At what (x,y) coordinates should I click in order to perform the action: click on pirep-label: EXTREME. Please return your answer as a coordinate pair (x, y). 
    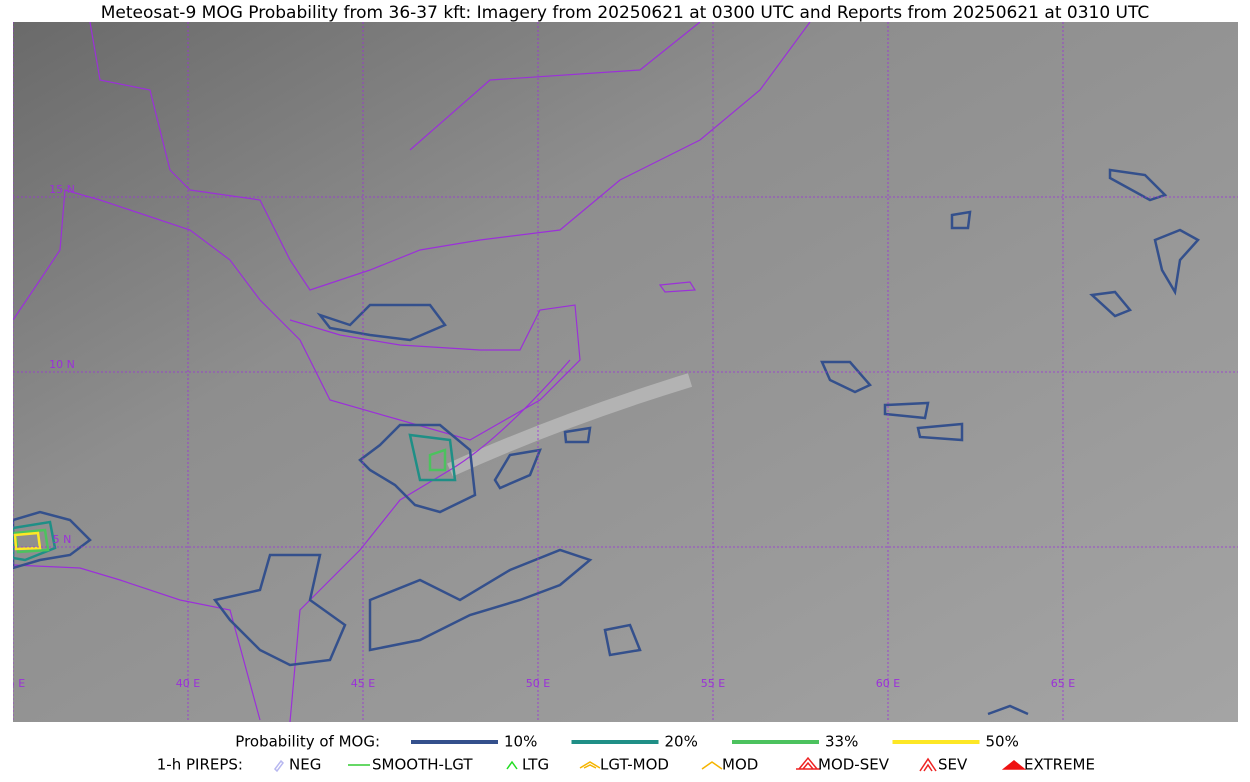
    Looking at the image, I should click on (1059, 765).